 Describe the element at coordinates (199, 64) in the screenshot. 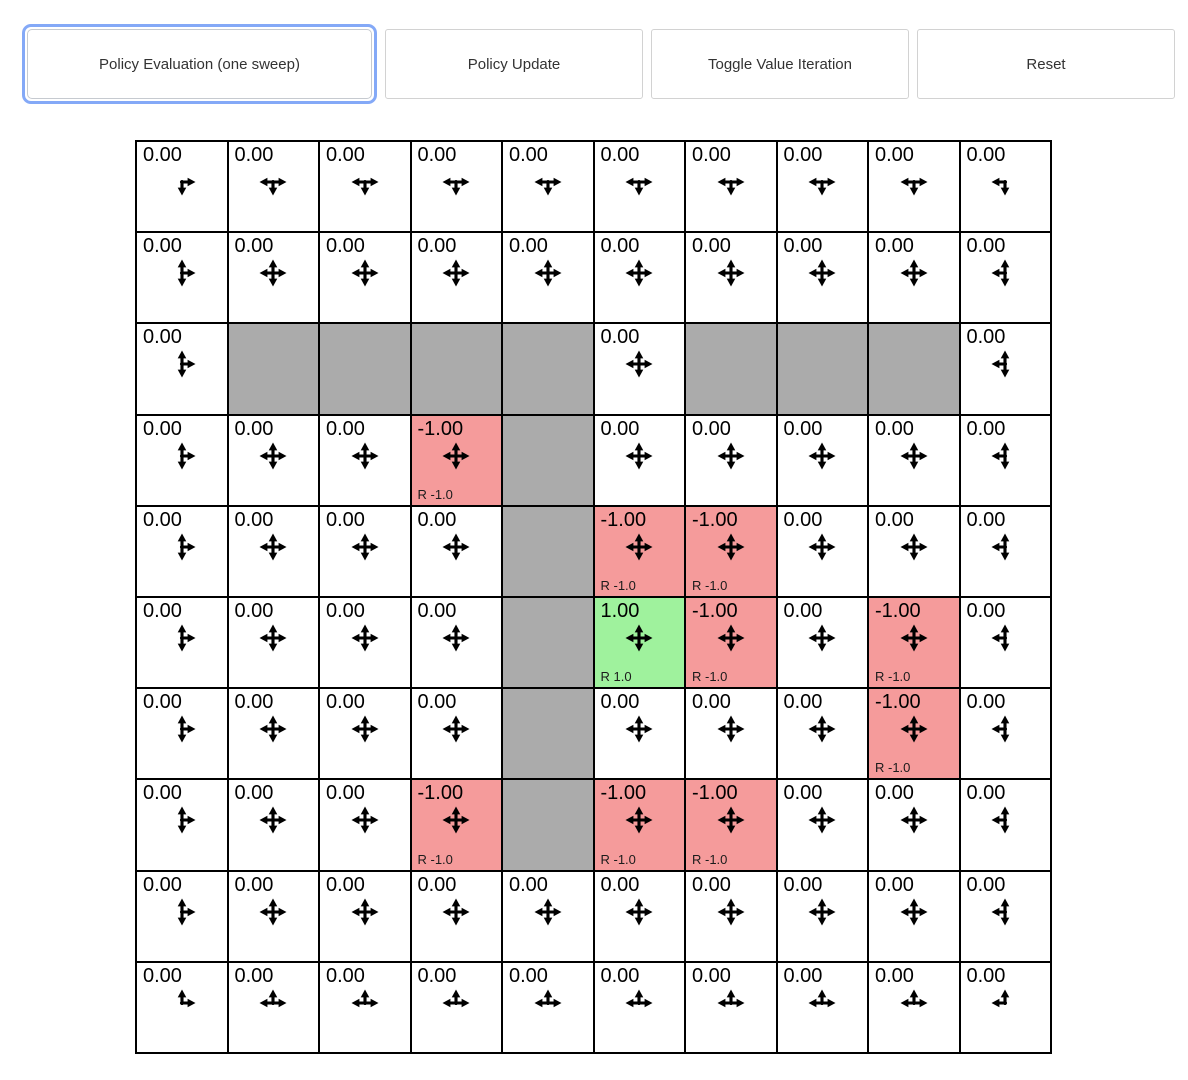

I see `policy-evaluation-button: Policy Evaluation (one sweep)` at that location.